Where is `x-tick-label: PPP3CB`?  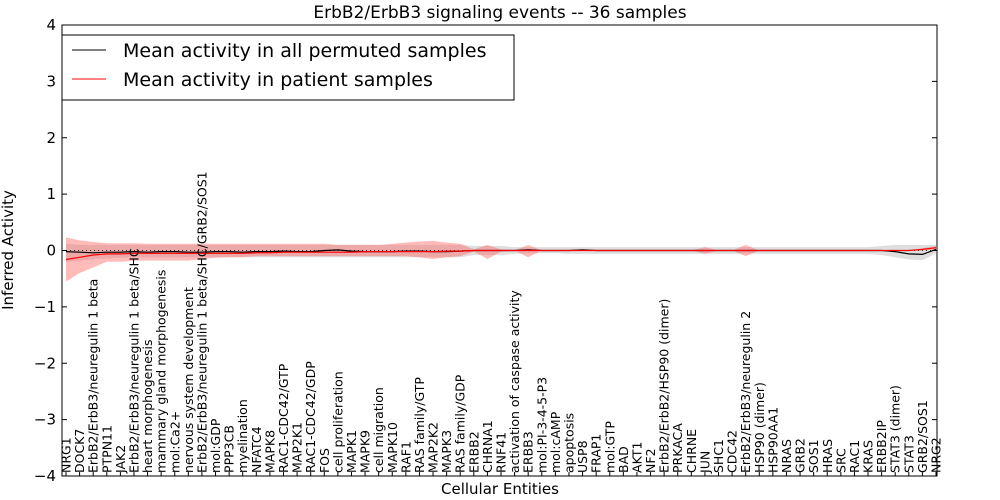
x-tick-label: PPP3CB is located at coordinates (229, 449).